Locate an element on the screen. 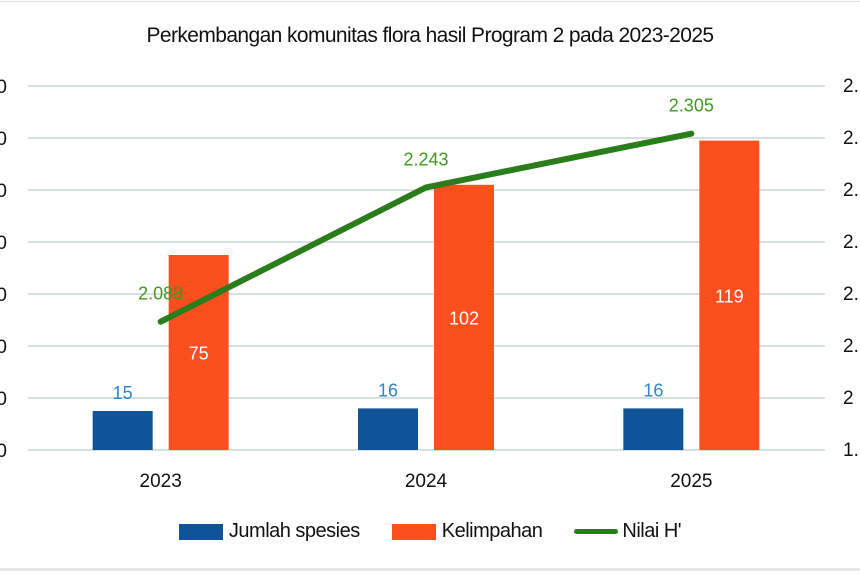 The width and height of the screenshot is (860, 575). legend-label-jumlah-spesies: Jumlah spesies is located at coordinates (294, 531).